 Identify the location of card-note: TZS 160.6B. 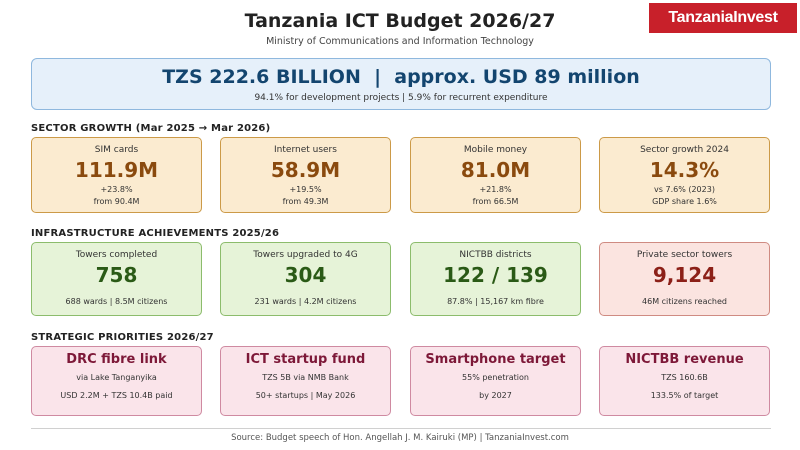
(684, 377).